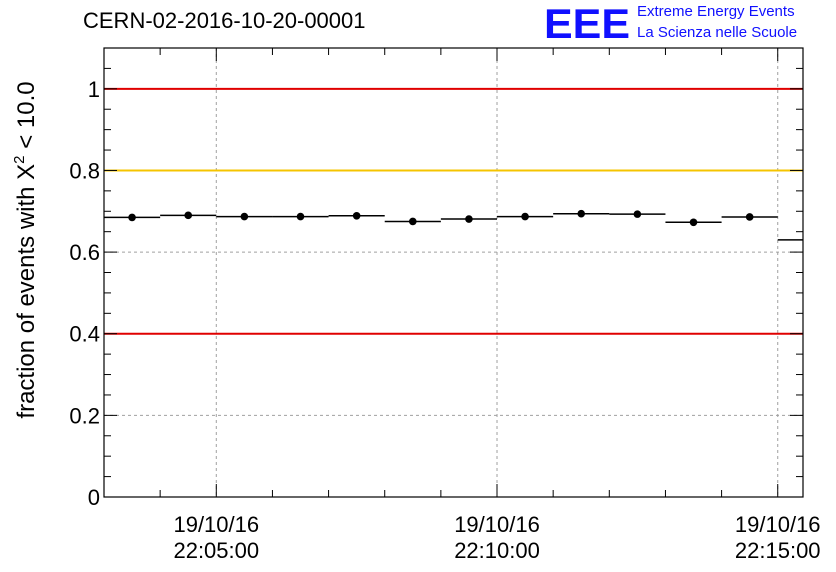  Describe the element at coordinates (216, 550) in the screenshot. I see `x-tick-label-time: 22:05:00` at that location.